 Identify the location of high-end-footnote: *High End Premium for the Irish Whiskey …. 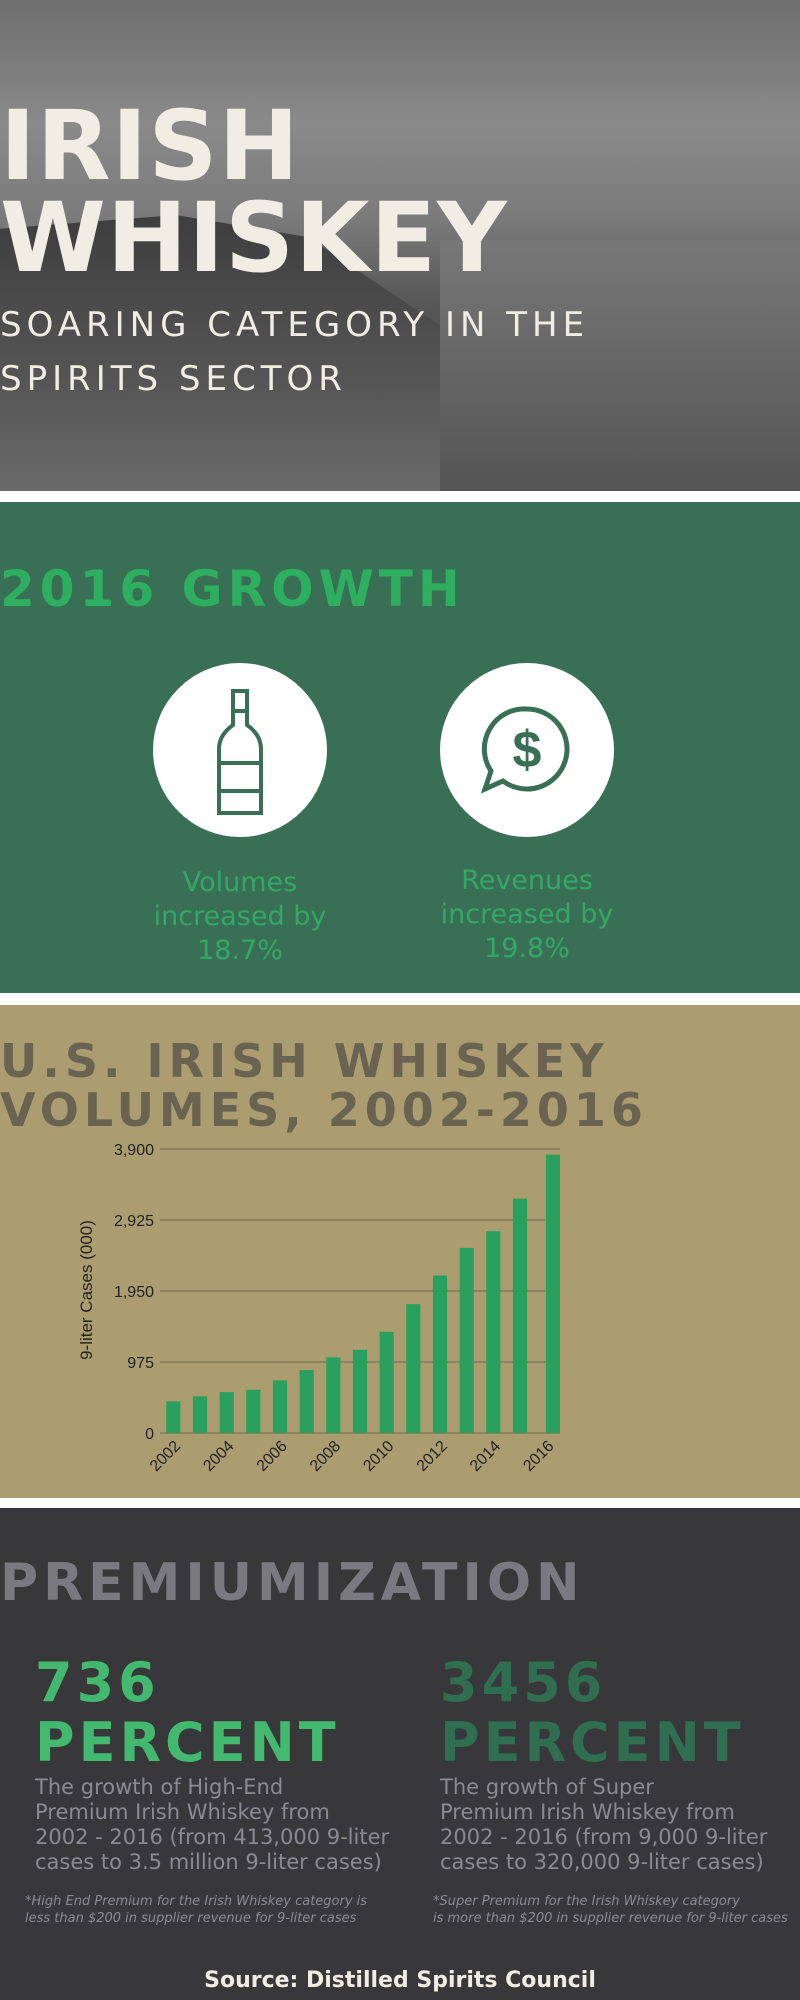
(196, 1910).